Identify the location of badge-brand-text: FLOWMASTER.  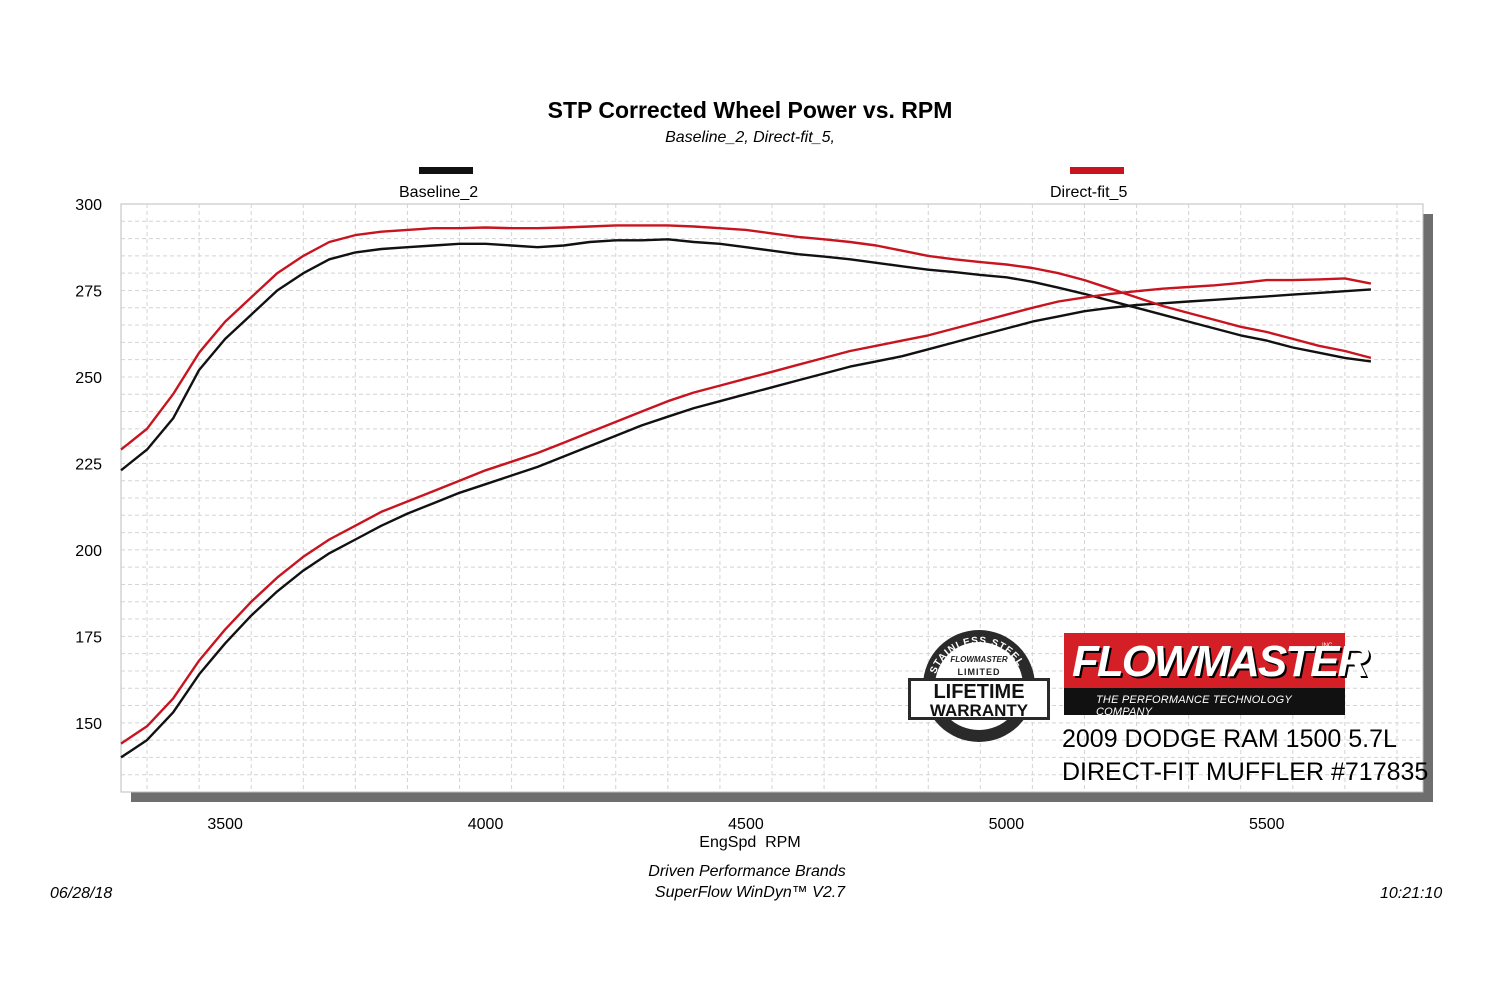
(979, 659).